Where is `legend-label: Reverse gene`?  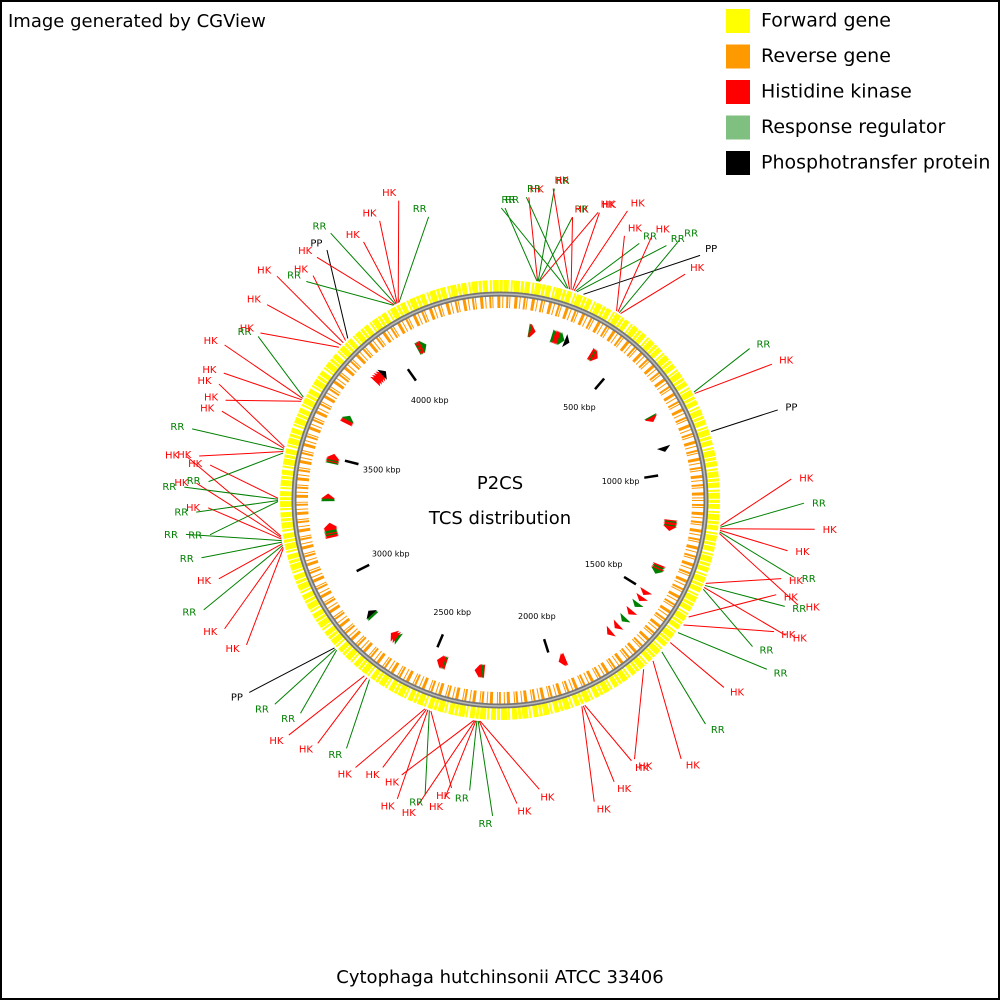
legend-label: Reverse gene is located at coordinates (826, 56).